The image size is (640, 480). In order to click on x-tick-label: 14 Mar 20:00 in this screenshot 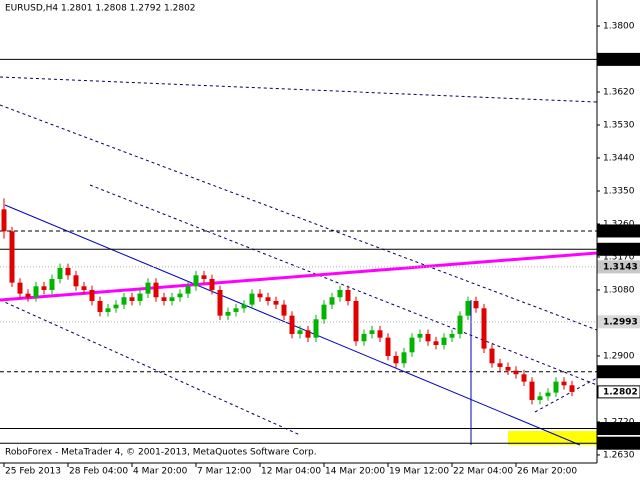, I will do `click(355, 472)`.